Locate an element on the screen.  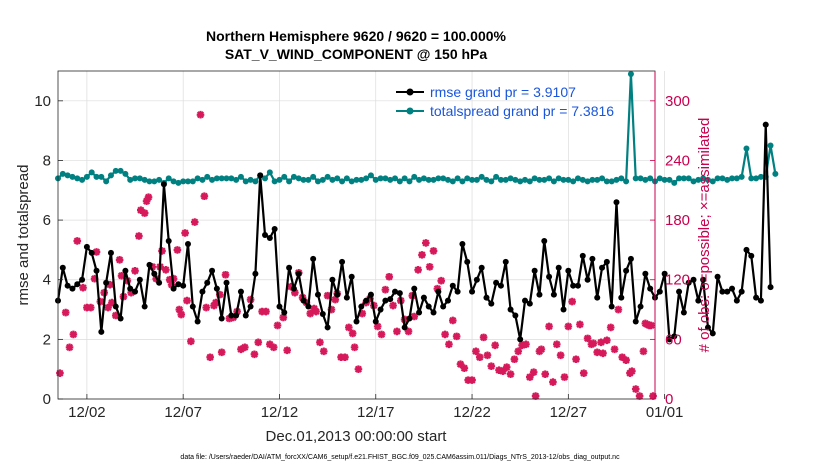
legend-rmse-marker is located at coordinates (410, 92).